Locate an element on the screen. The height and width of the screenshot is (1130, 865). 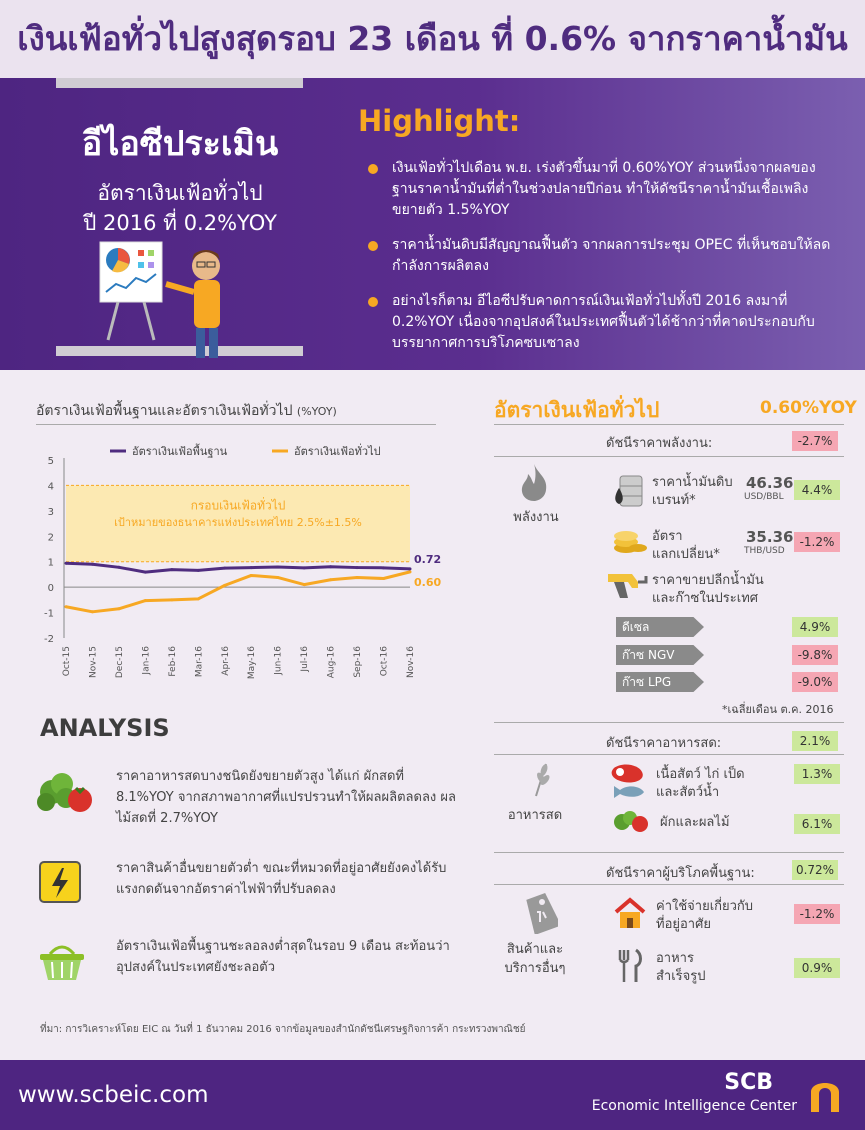
housing-change-badge: -1.2% is located at coordinates (817, 914).